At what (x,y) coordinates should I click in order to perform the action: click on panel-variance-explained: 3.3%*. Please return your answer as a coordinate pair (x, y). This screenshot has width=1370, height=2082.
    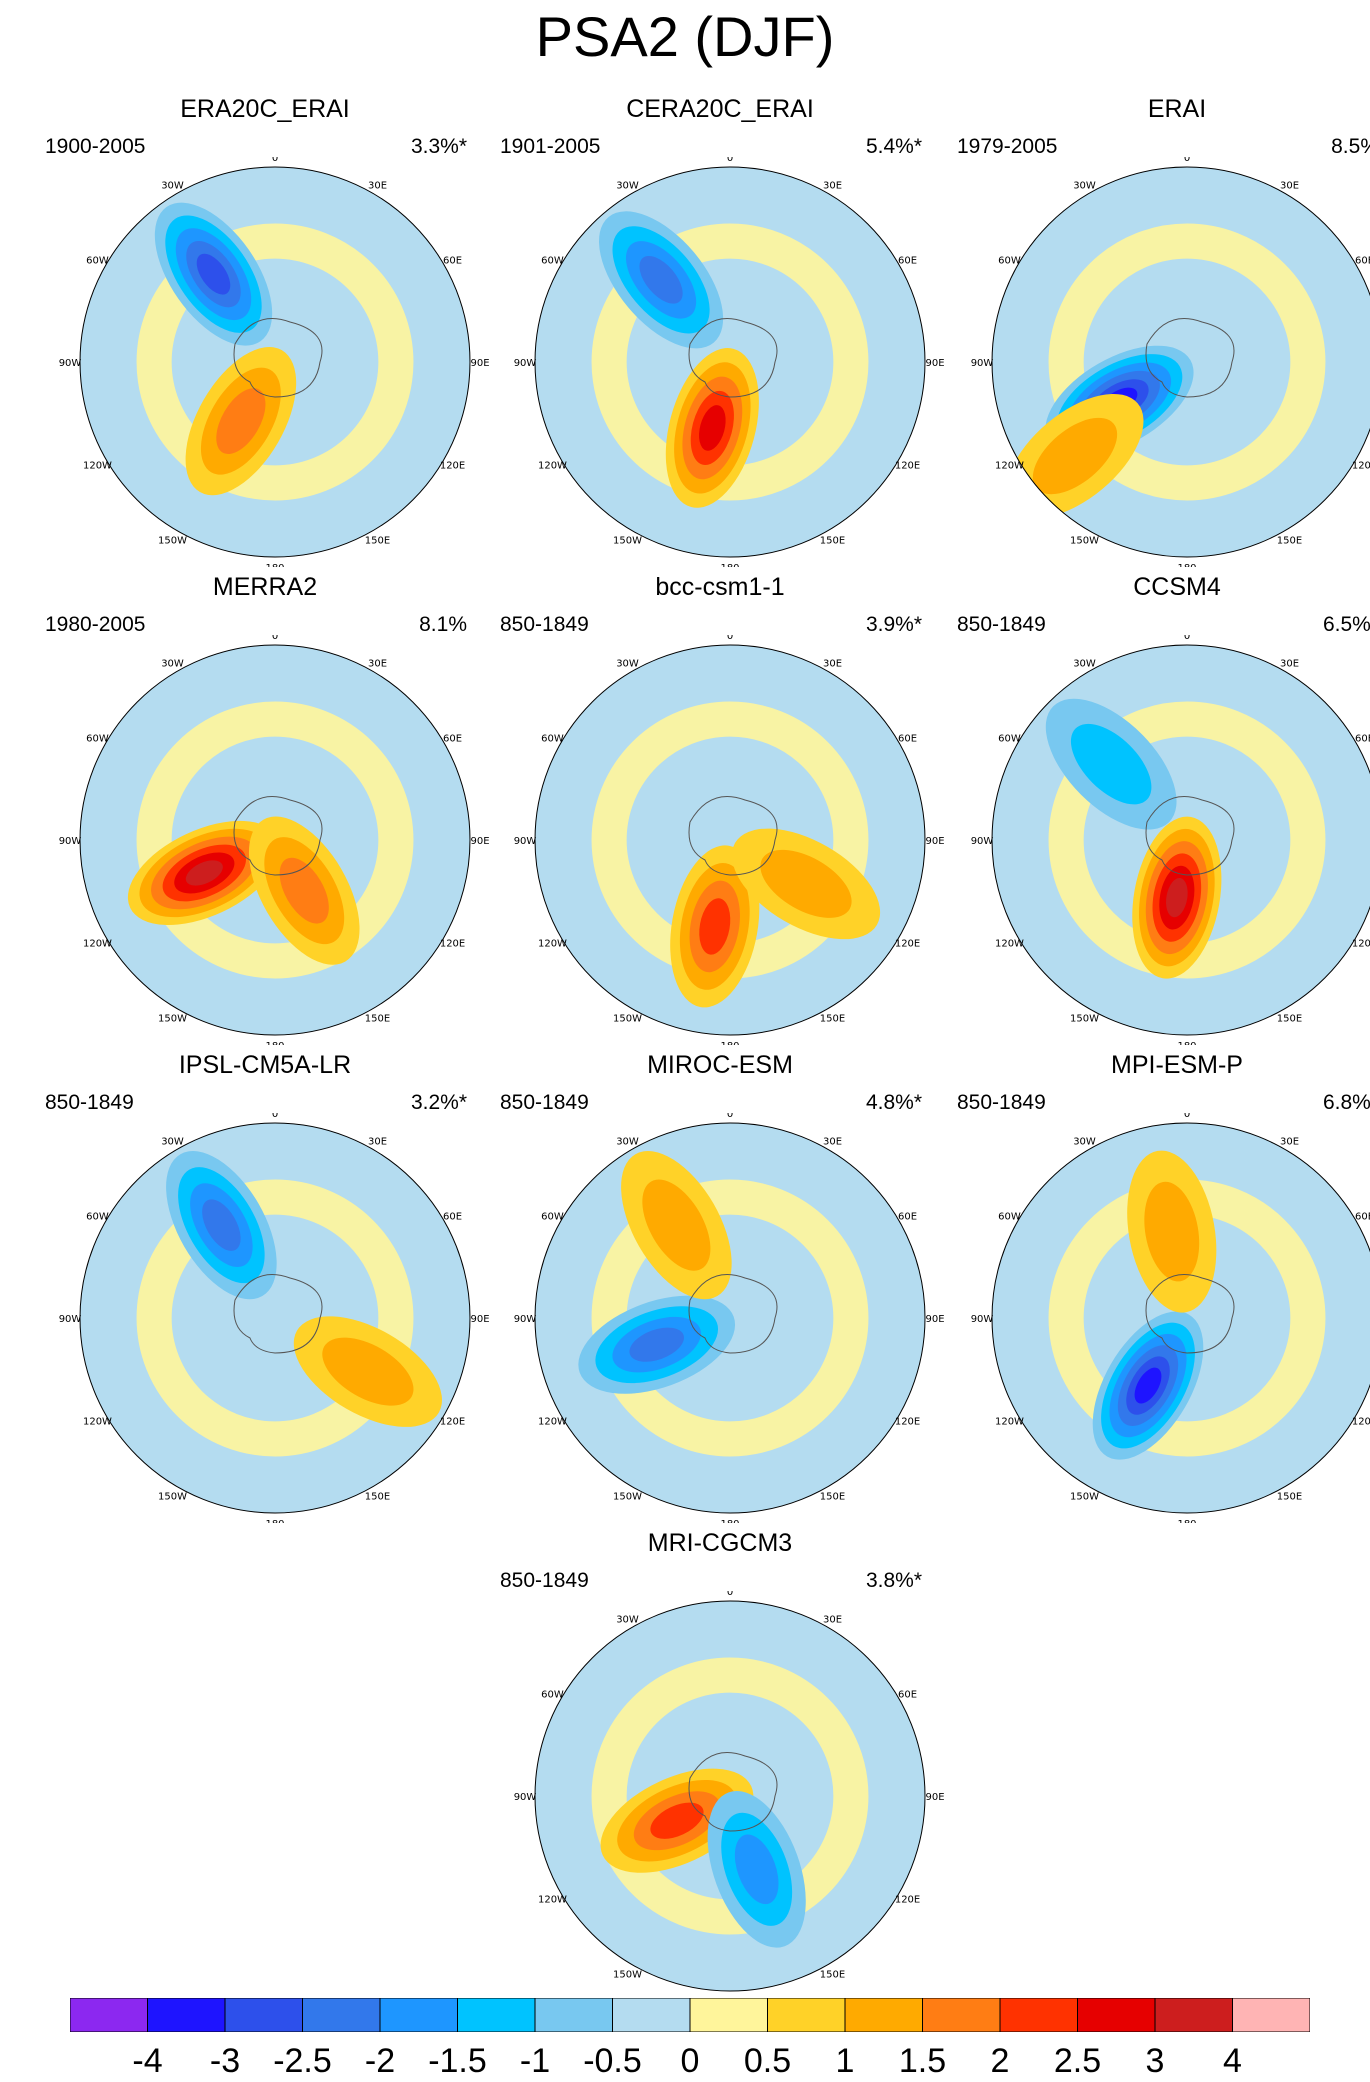
    Looking at the image, I should click on (438, 146).